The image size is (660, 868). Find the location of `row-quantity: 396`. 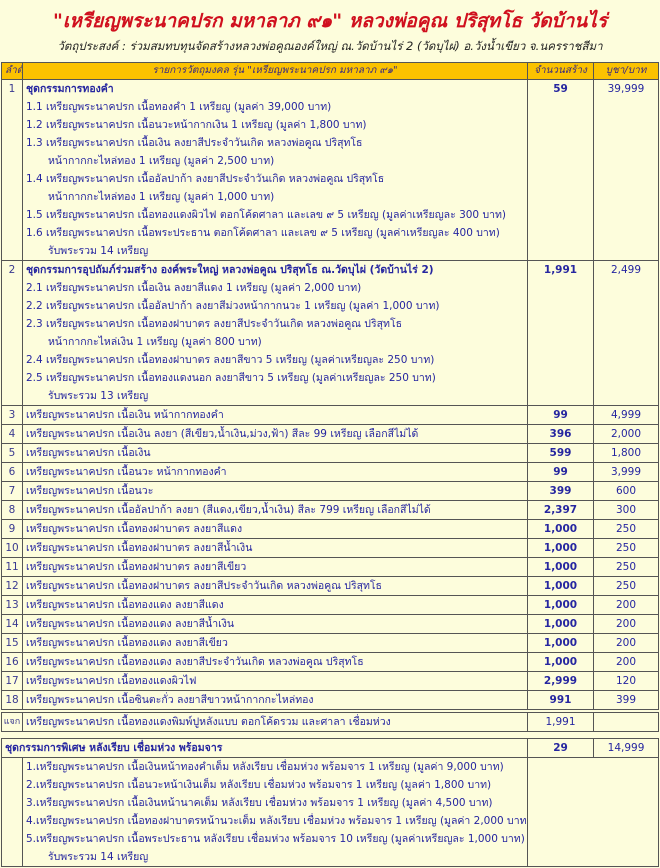

row-quantity: 396 is located at coordinates (560, 434).